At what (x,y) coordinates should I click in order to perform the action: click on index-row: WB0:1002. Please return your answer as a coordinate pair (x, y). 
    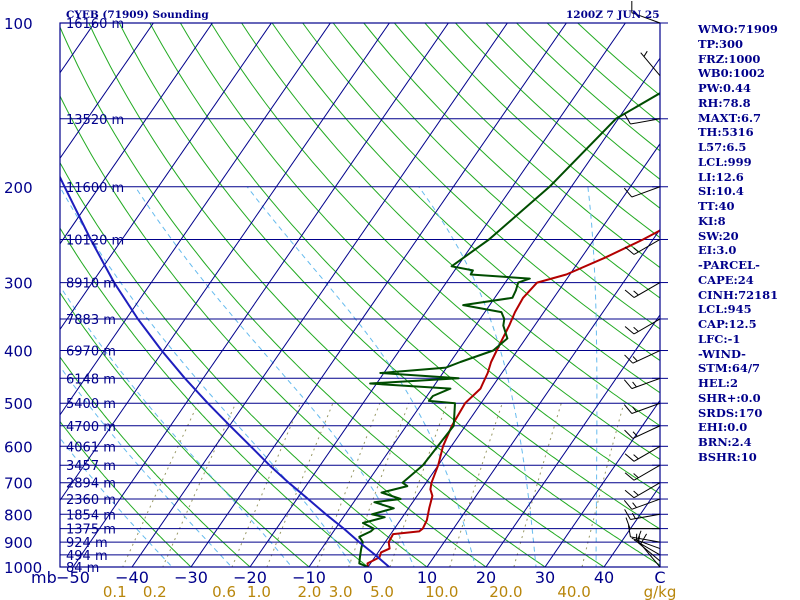
    Looking at the image, I should click on (731, 73).